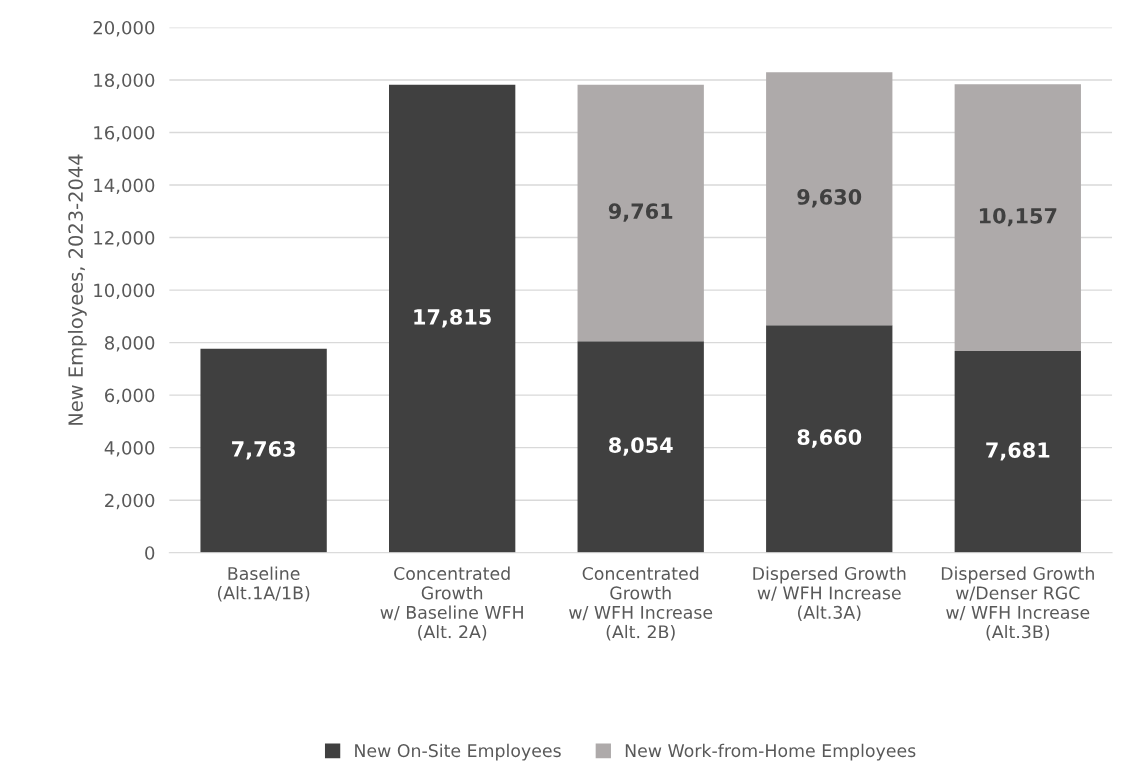 This screenshot has height=784, width=1129. I want to click on y-tick-label: 8,000, so click(130, 344).